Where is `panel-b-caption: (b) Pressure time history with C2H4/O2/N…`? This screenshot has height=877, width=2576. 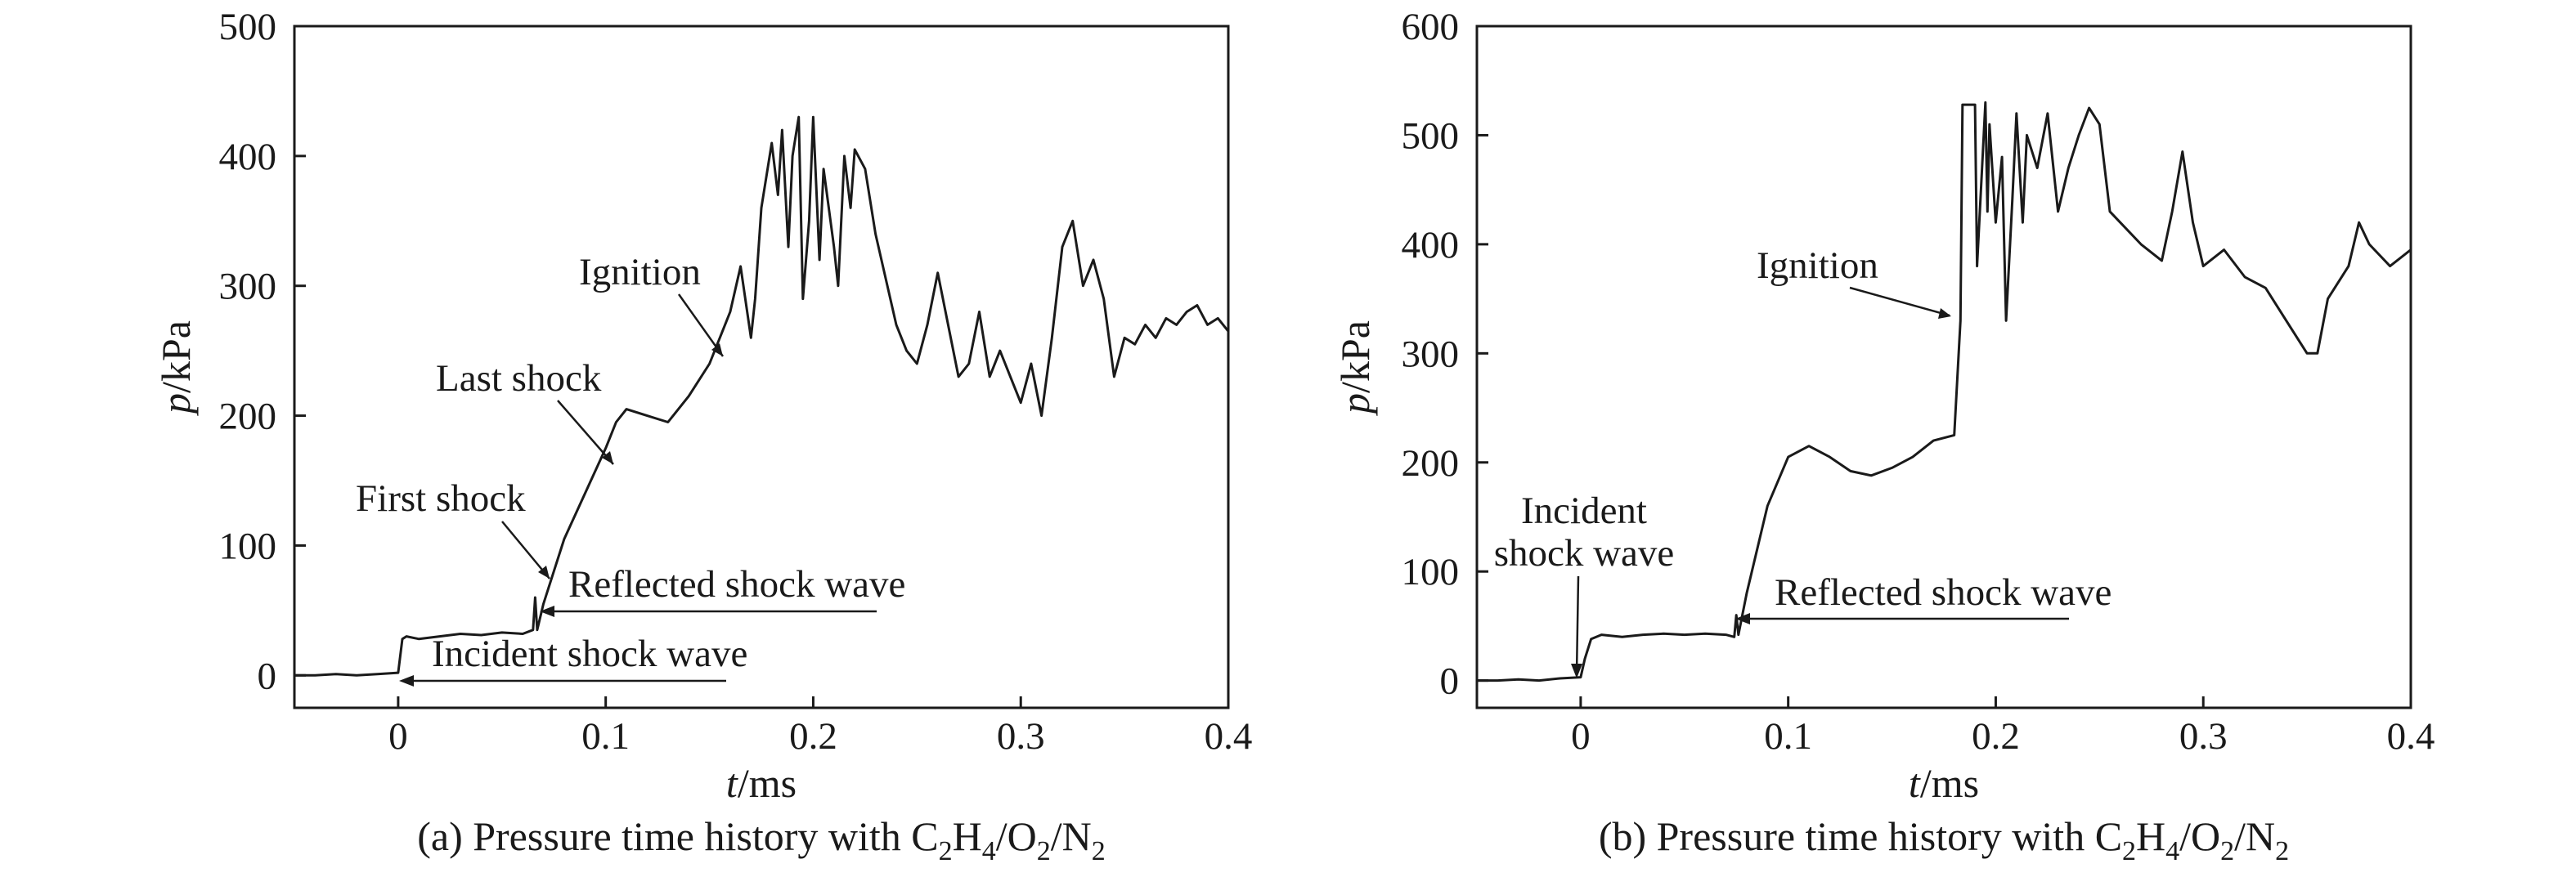 panel-b-caption: (b) Pressure time history with C2H4/O2/N… is located at coordinates (1944, 839).